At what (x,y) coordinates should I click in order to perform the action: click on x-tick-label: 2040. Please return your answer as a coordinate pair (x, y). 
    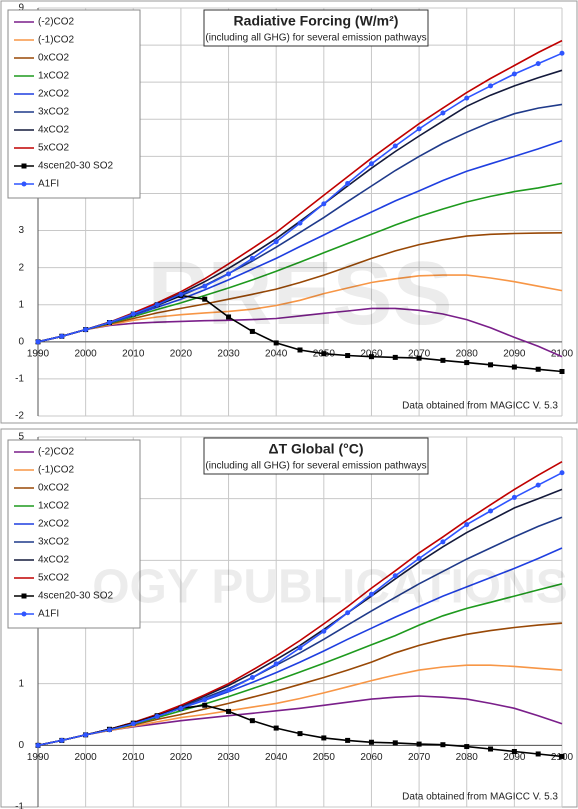
    Looking at the image, I should click on (276, 353).